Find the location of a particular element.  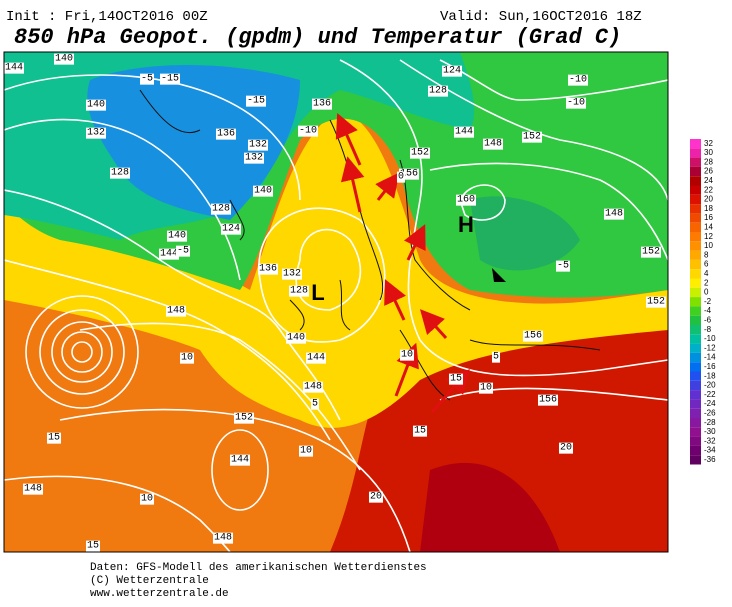

scale-label: 0 is located at coordinates (706, 292).